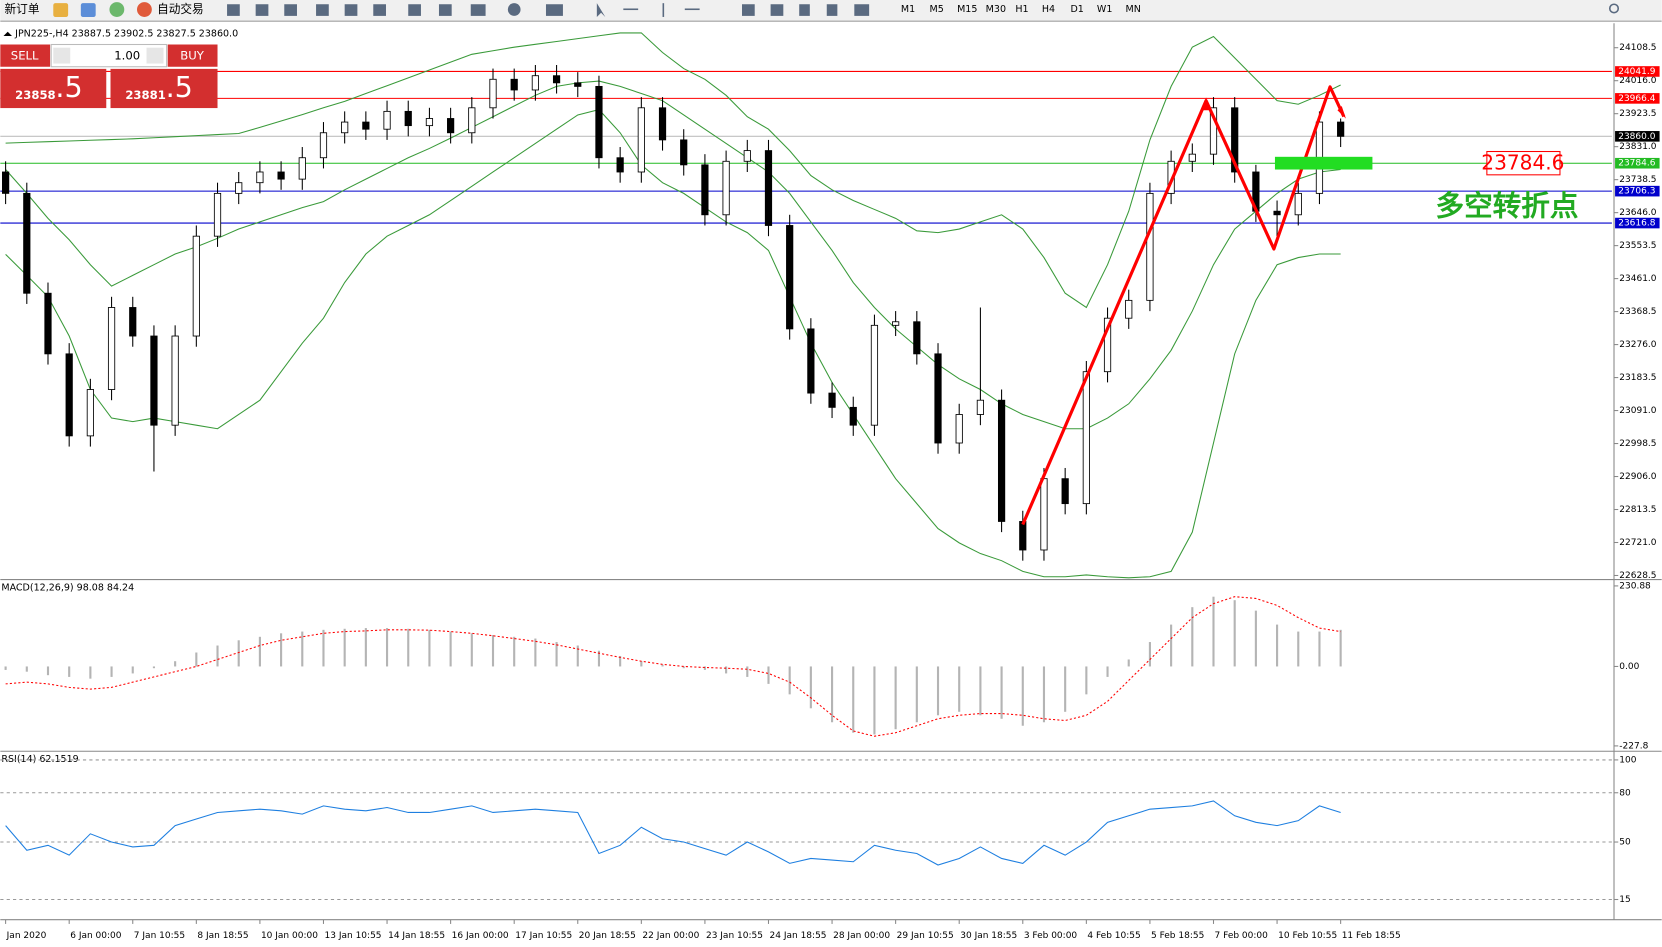 This screenshot has width=1662, height=947. I want to click on annotation: 多空转折点, so click(1507, 206).